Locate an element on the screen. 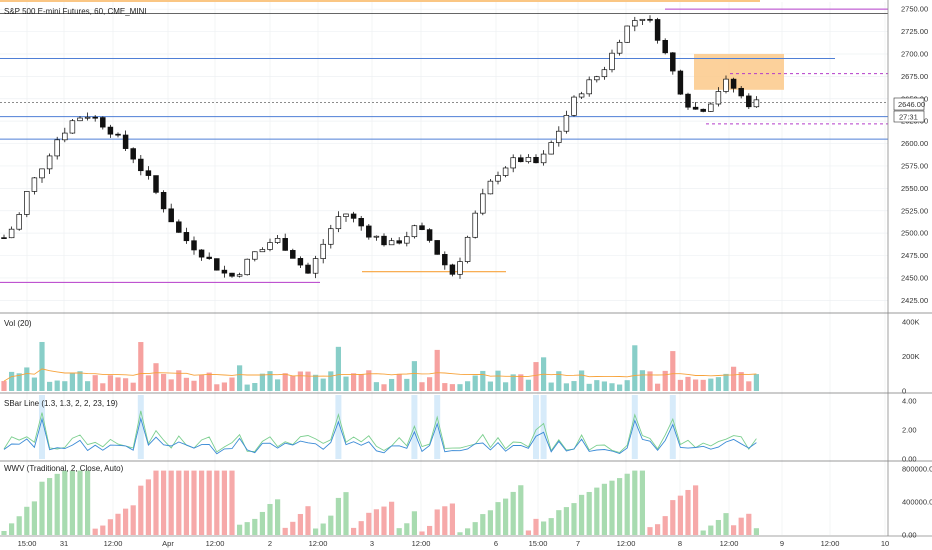  vol-pane-title: Vol (20) is located at coordinates (18, 323).